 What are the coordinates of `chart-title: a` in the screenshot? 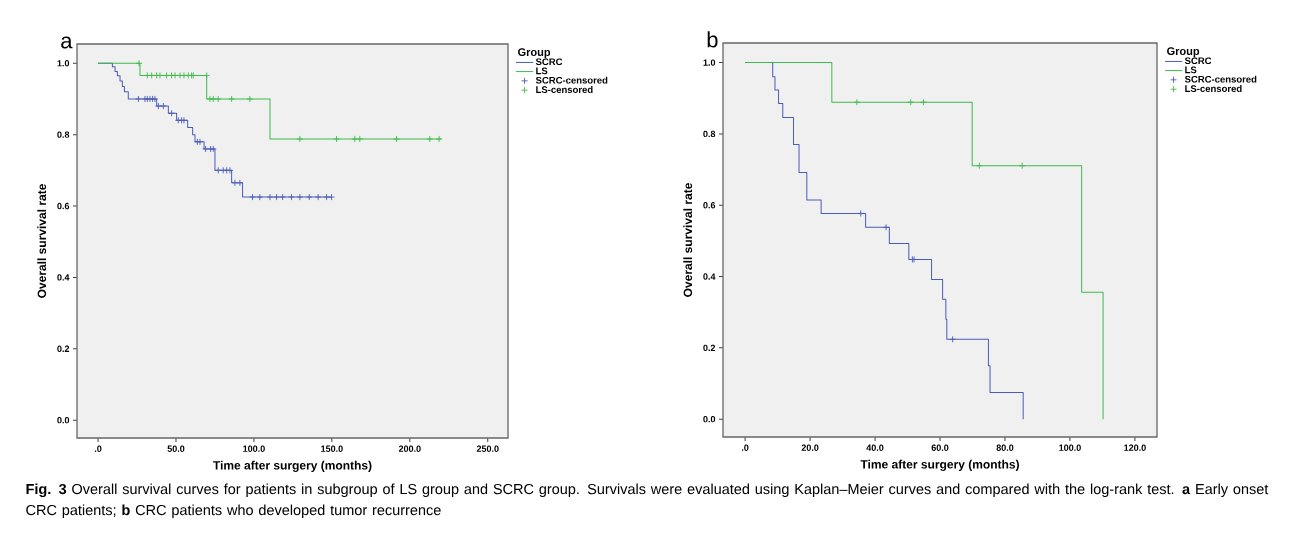 It's located at (67, 42).